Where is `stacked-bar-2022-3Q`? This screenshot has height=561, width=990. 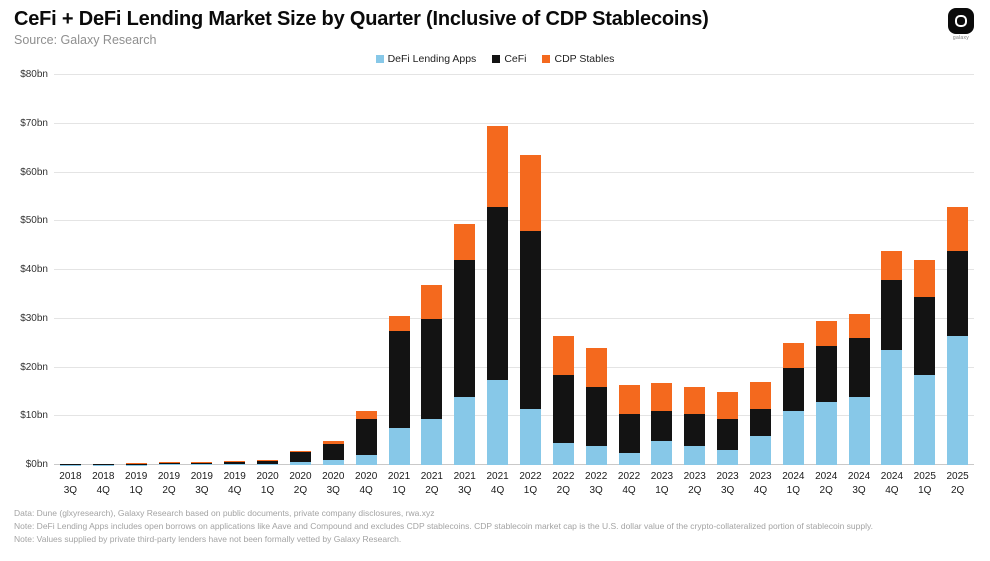 stacked-bar-2022-3Q is located at coordinates (596, 270).